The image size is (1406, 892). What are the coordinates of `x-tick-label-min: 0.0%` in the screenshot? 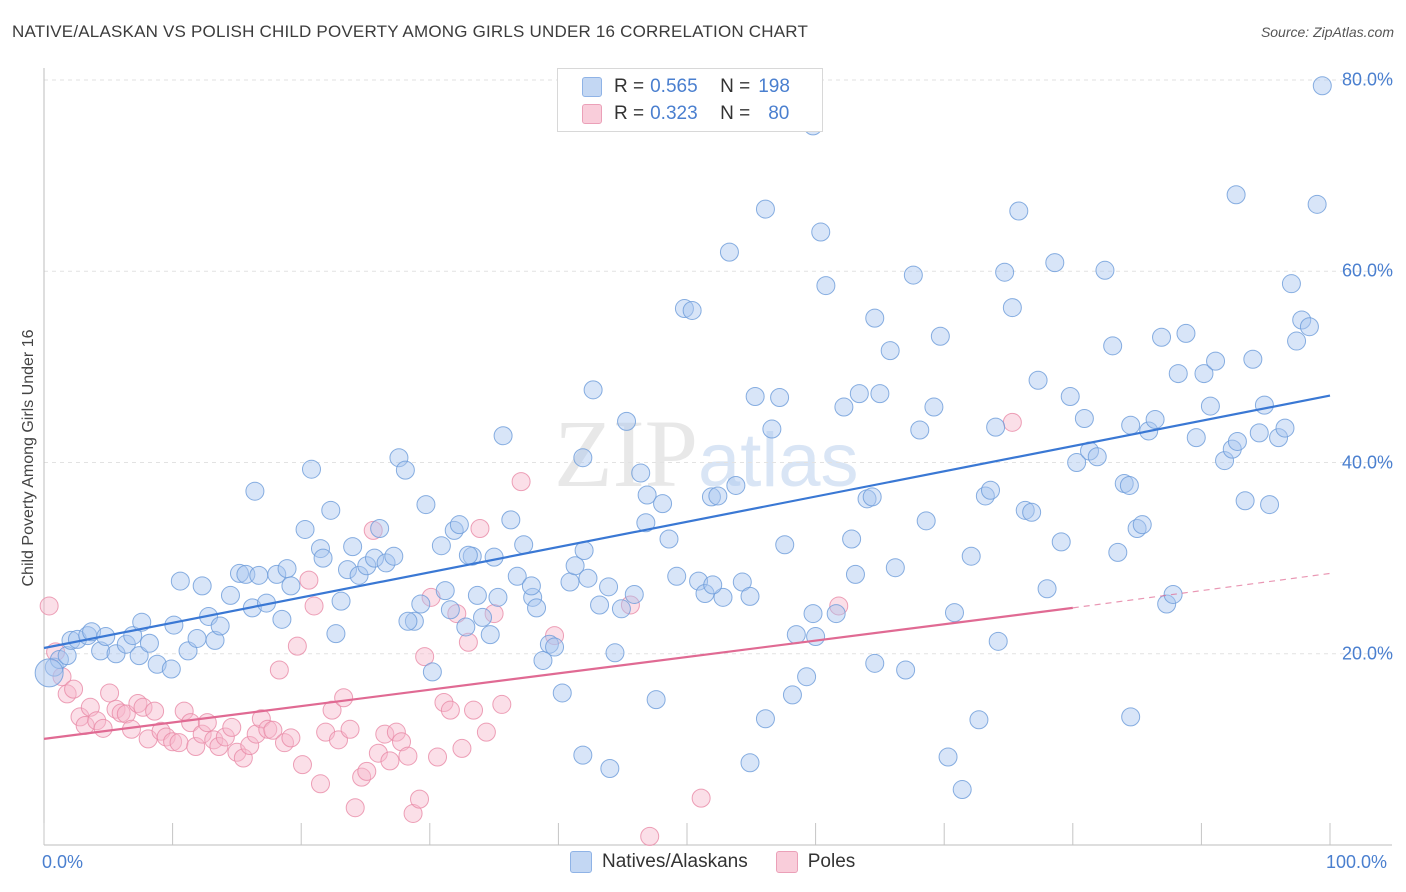 It's located at (63, 862).